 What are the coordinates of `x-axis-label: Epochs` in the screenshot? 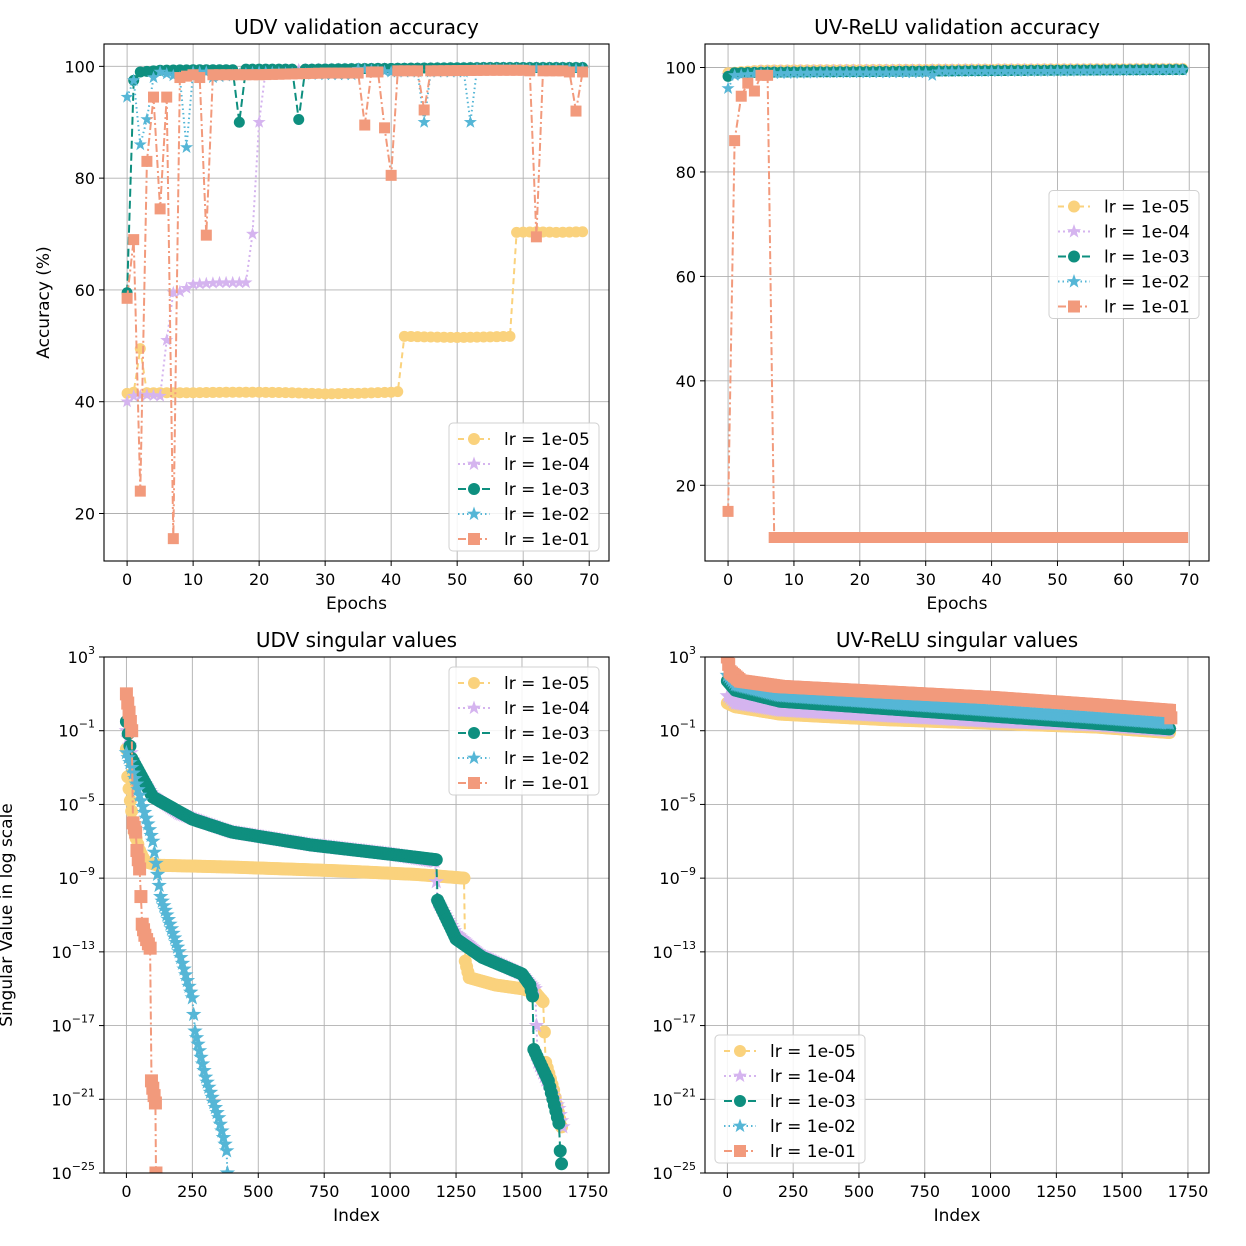 It's located at (957, 604).